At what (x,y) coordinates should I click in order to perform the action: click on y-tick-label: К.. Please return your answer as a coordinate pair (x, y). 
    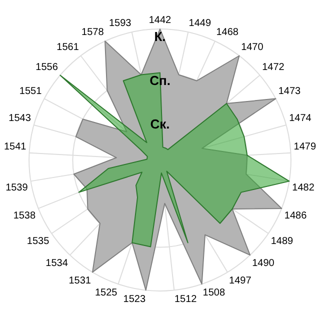
    Looking at the image, I should click on (160, 36).